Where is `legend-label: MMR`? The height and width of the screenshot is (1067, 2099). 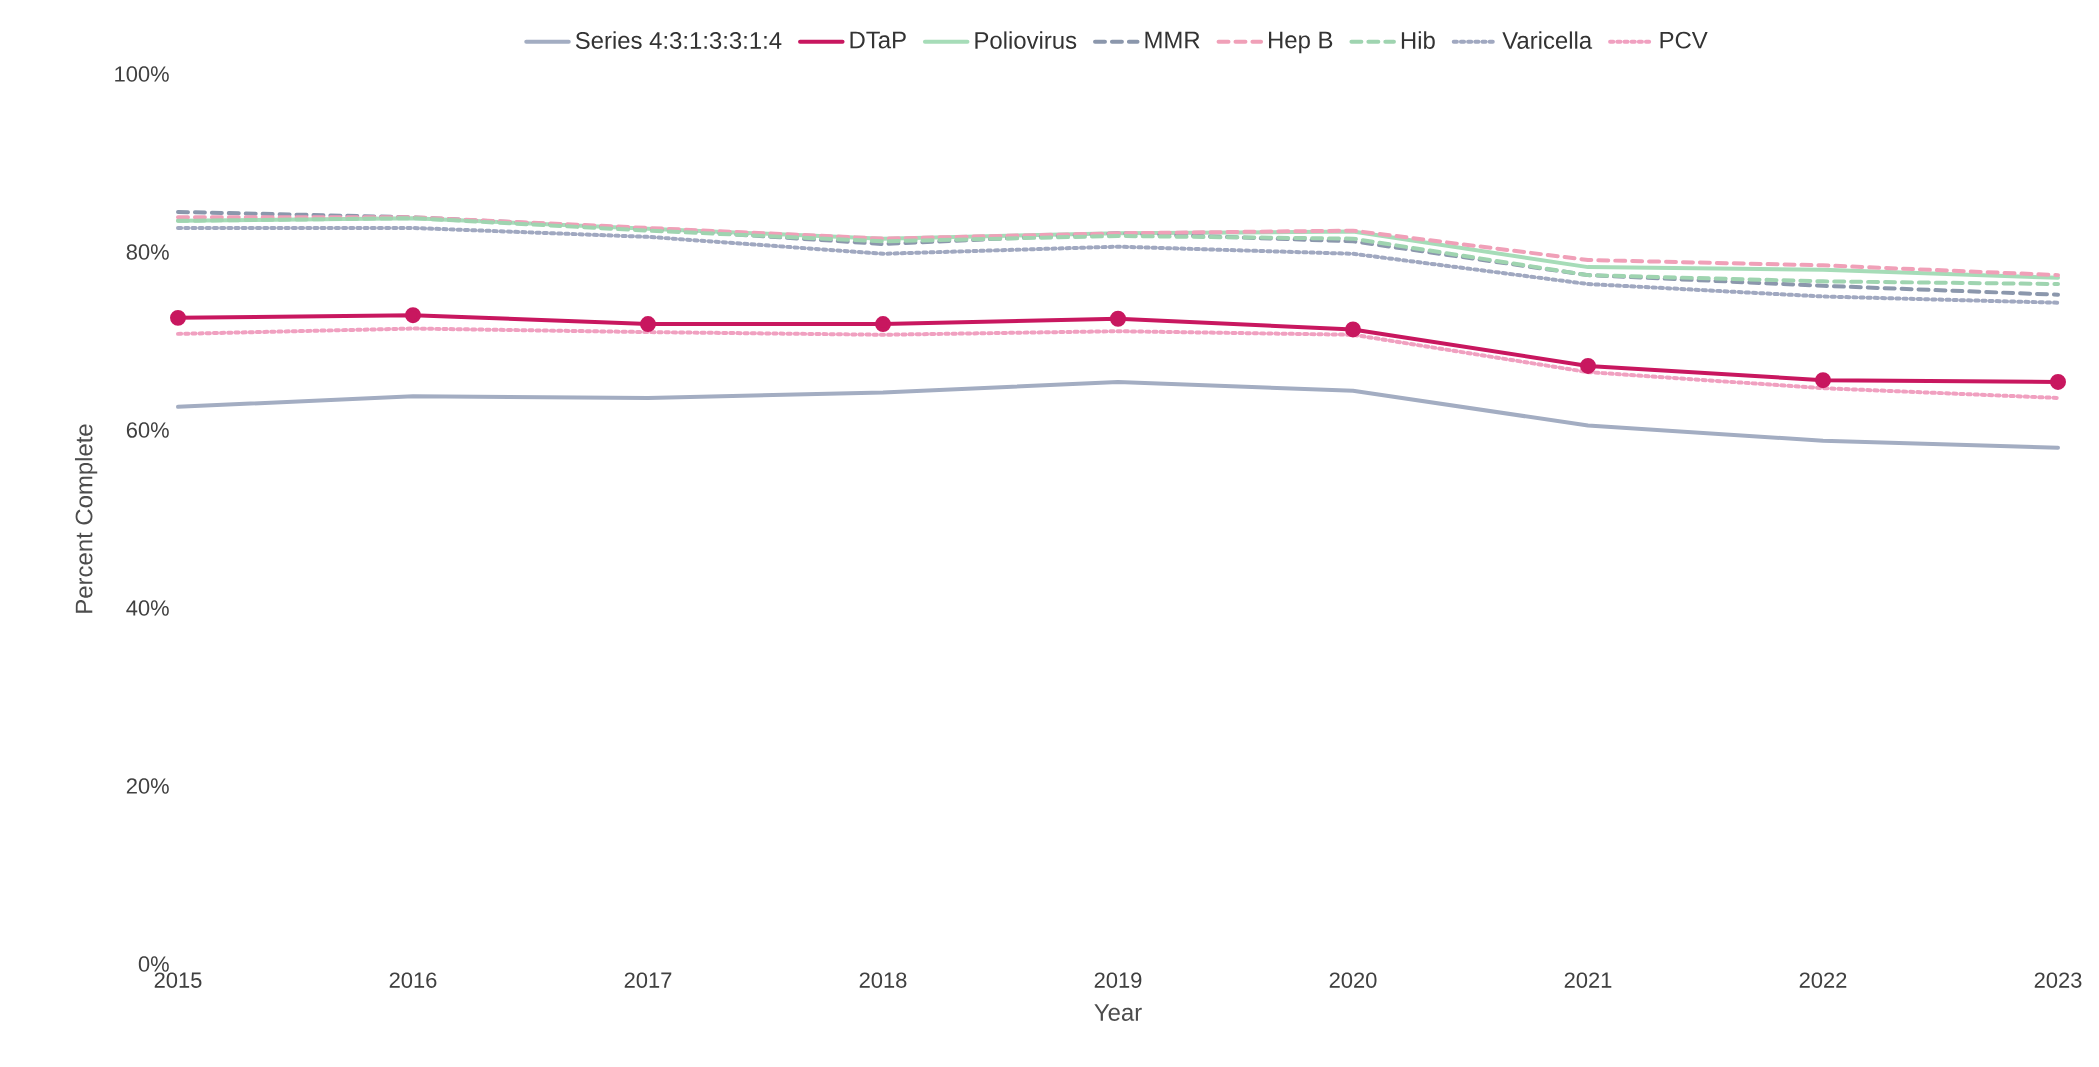 legend-label: MMR is located at coordinates (1172, 40).